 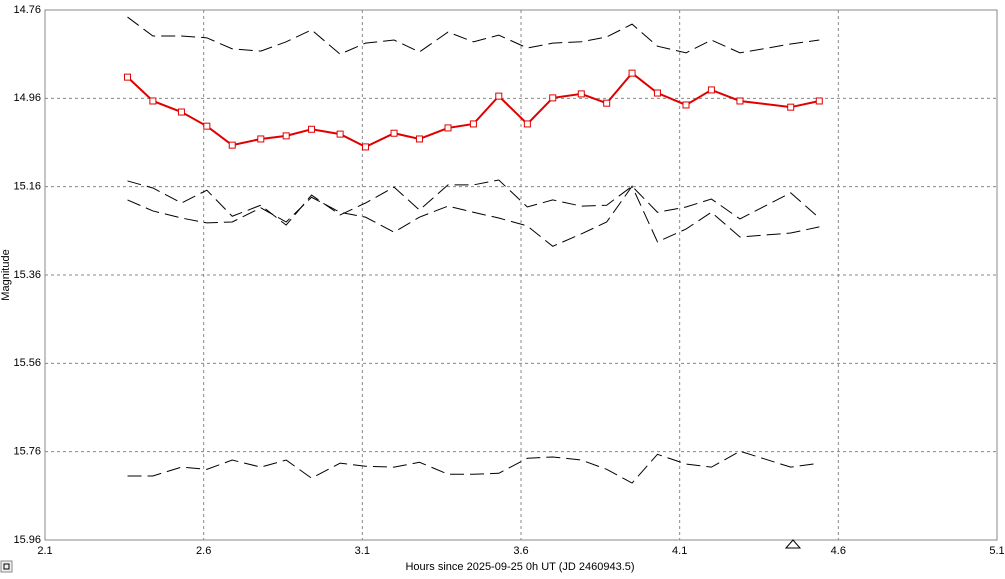 What do you see at coordinates (838, 551) in the screenshot?
I see `x-tick-label: 4.6` at bounding box center [838, 551].